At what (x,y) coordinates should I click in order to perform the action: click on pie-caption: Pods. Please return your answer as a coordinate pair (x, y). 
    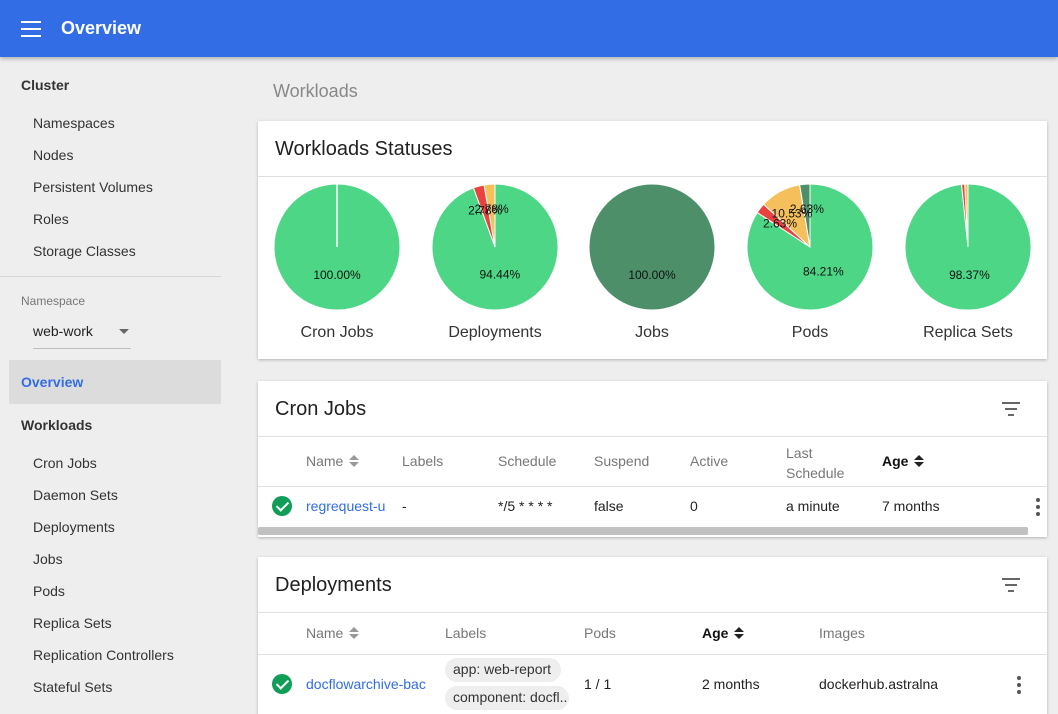
    Looking at the image, I should click on (810, 332).